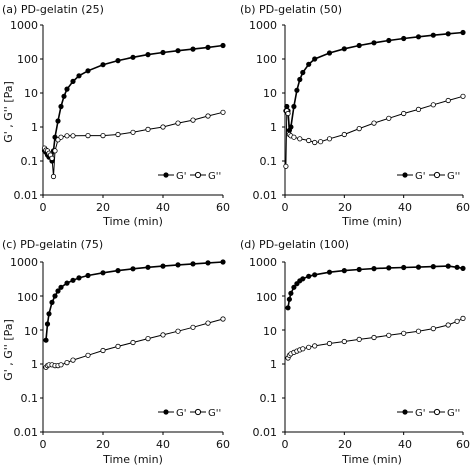 Image resolution: width=474 pixels, height=469 pixels. What do you see at coordinates (133, 103) in the screenshot?
I see `panel-a-gp-line` at bounding box center [133, 103].